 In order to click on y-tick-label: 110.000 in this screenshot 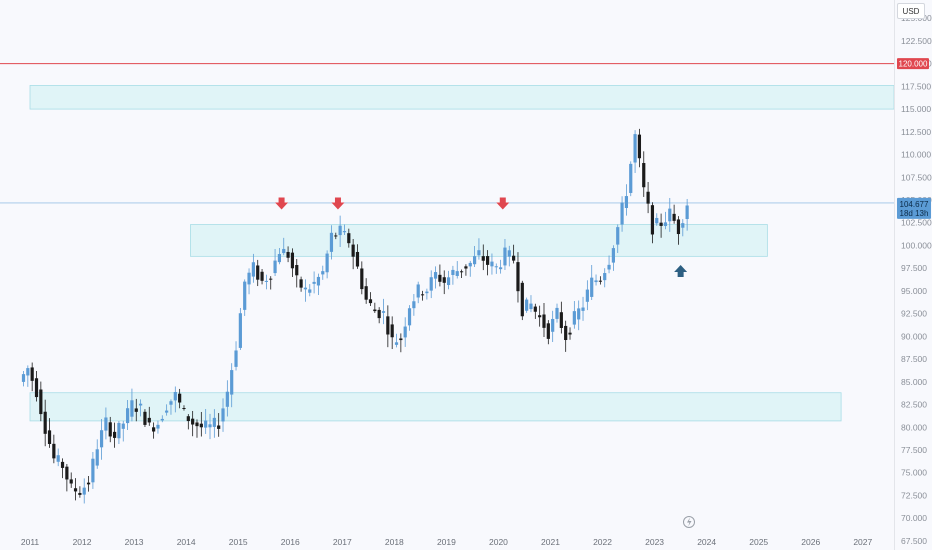, I will do `click(916, 155)`.